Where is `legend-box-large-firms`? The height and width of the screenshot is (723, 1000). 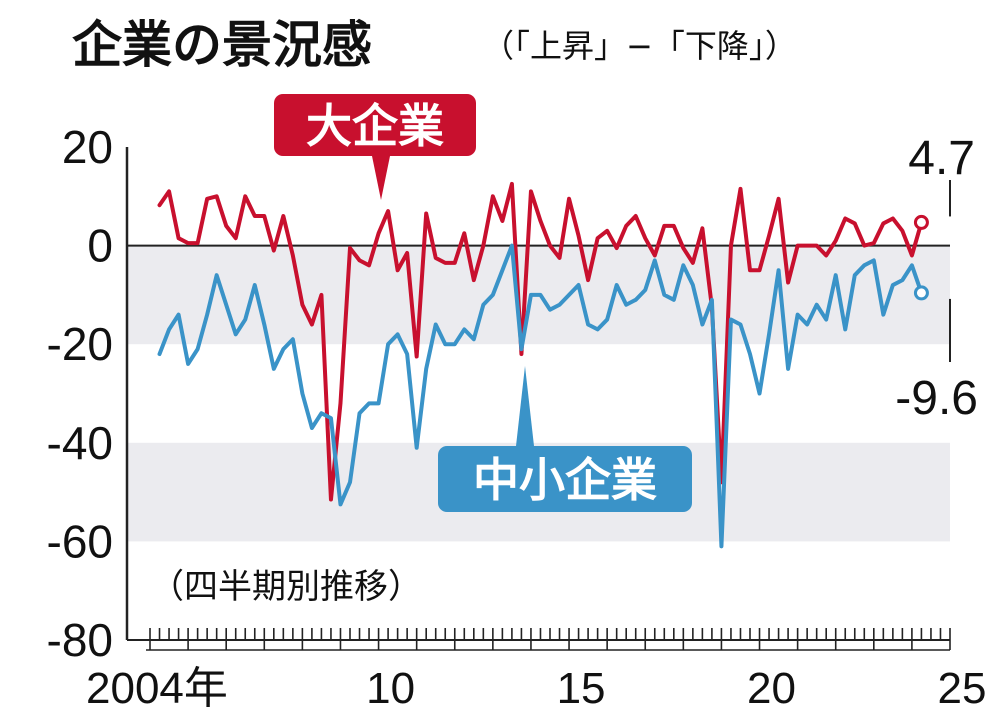
legend-box-large-firms is located at coordinates (375, 125).